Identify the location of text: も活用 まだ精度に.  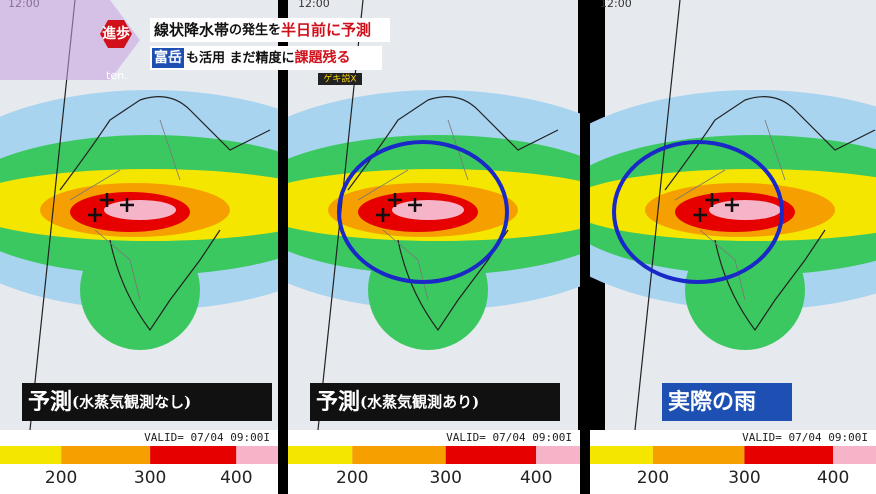
(240, 58).